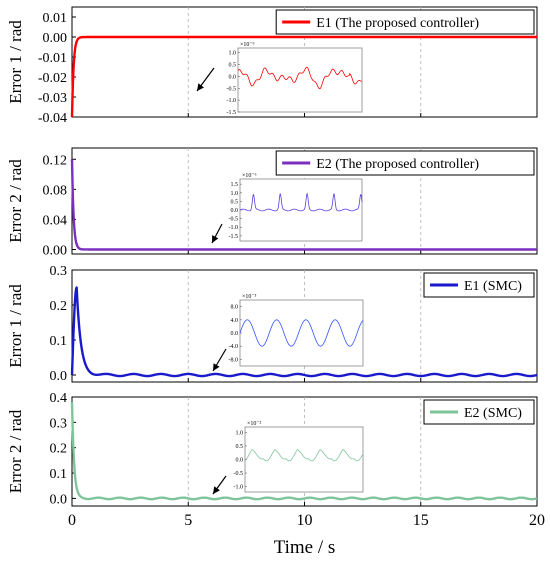 This screenshot has height=567, width=550. What do you see at coordinates (235, 308) in the screenshot?
I see `inset-y-tick-label: 8.0` at bounding box center [235, 308].